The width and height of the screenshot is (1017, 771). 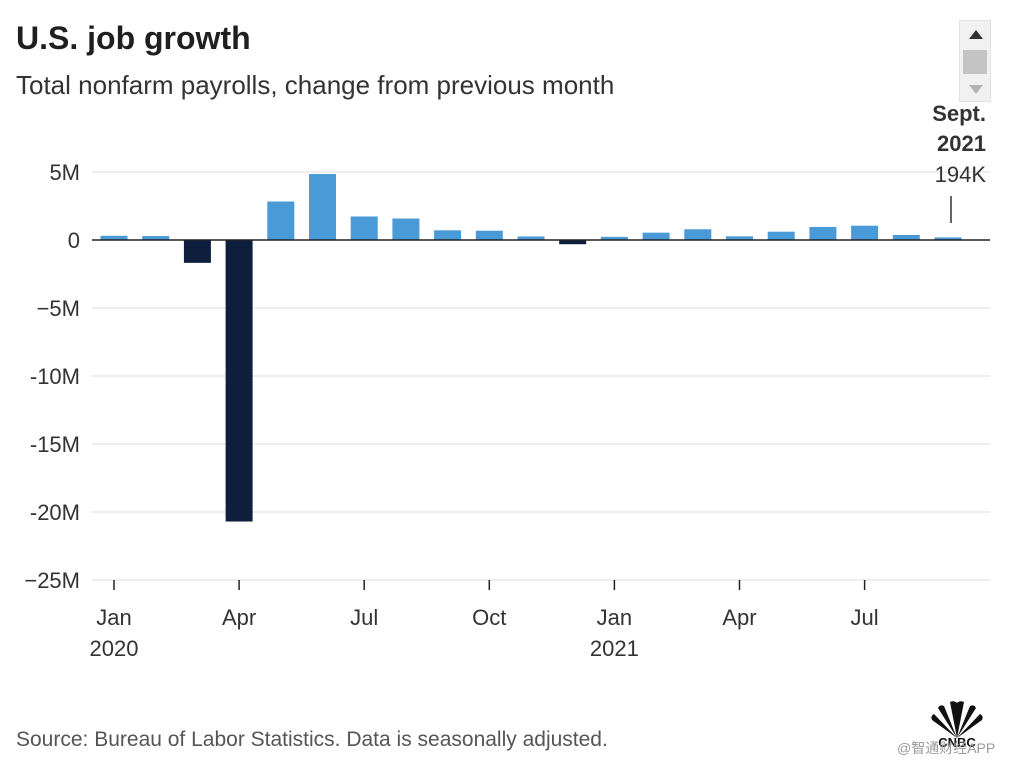 I want to click on x-axis-ticks: Jan 2020 Apr Jul Oct Jan 2021 Apr Jul, so click(x=484, y=620).